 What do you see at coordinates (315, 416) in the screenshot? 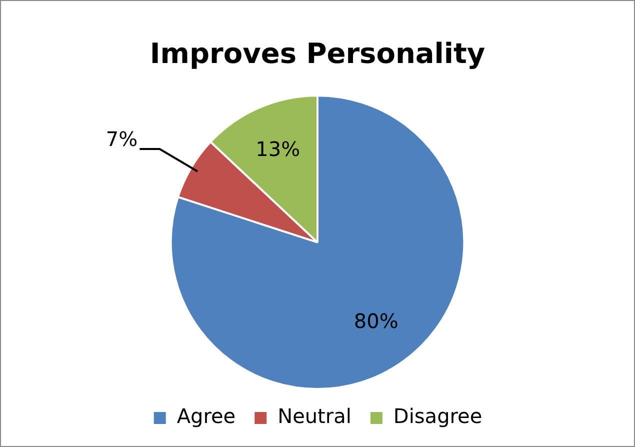
I see `legend-label: Neutral` at bounding box center [315, 416].